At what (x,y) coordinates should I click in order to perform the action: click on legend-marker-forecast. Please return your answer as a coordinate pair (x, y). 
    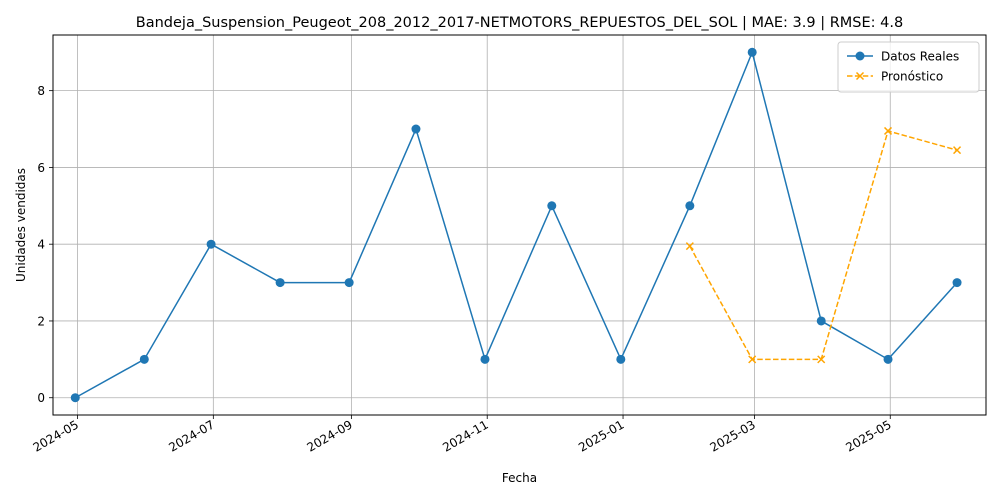
    Looking at the image, I should click on (860, 76).